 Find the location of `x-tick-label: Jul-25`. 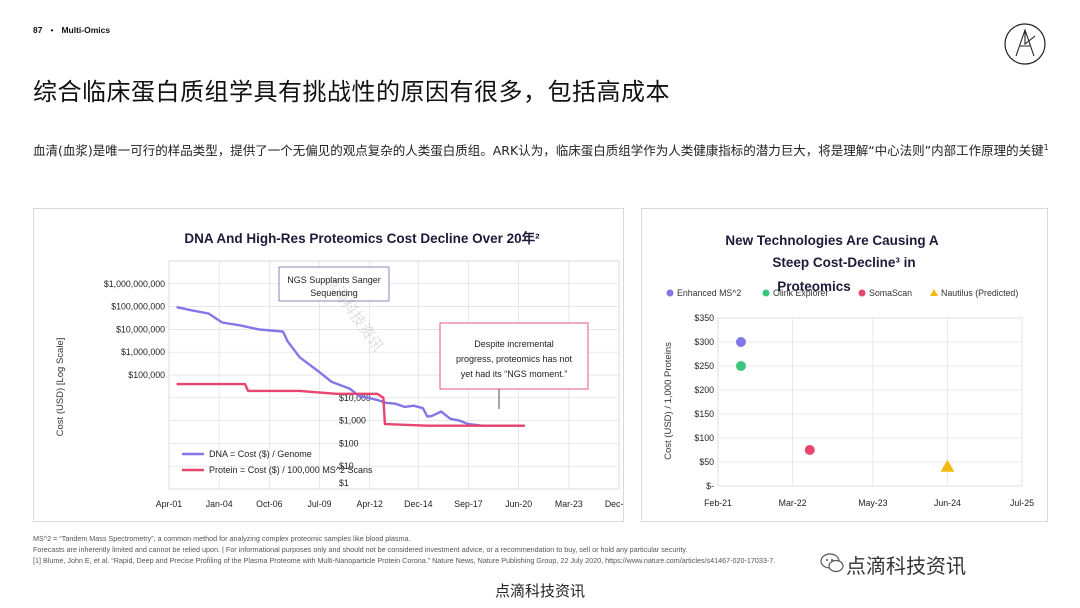

x-tick-label: Jul-25 is located at coordinates (1022, 503).